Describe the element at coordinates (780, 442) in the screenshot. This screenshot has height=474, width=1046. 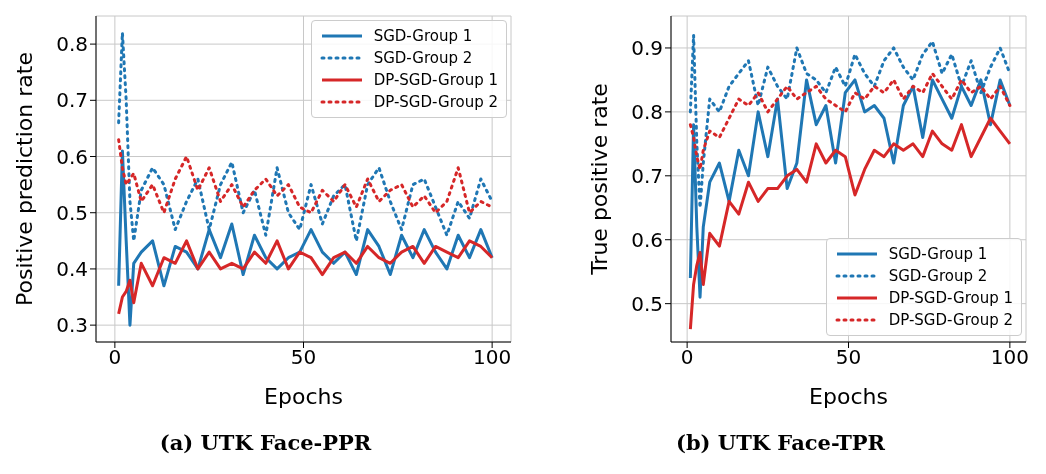
I see `text: (b) UTK Face-TPR` at that location.